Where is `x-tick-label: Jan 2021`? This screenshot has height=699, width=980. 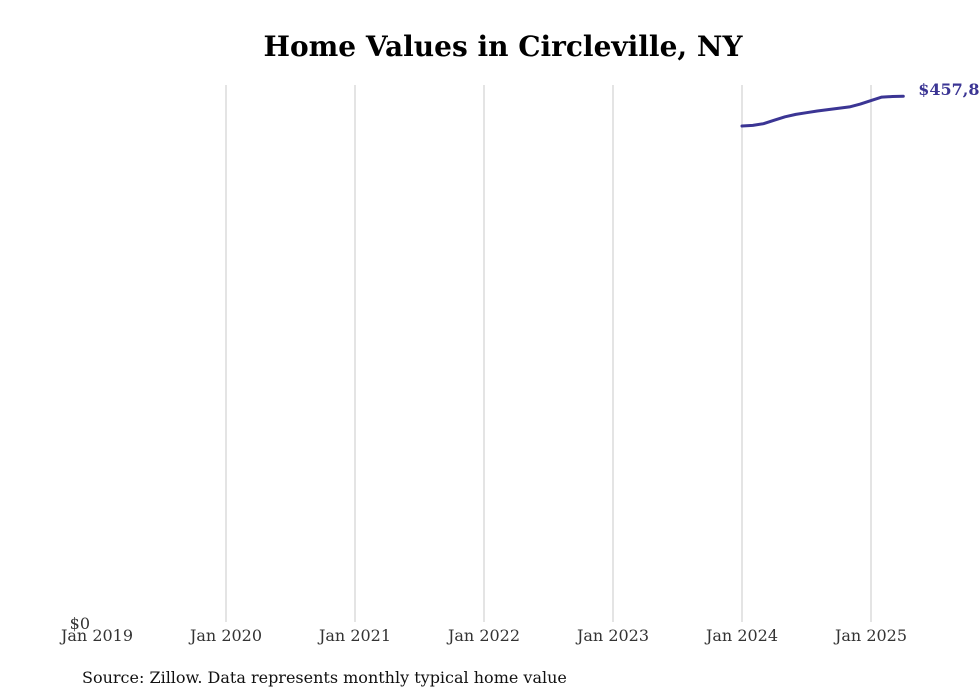 x-tick-label: Jan 2021 is located at coordinates (354, 635).